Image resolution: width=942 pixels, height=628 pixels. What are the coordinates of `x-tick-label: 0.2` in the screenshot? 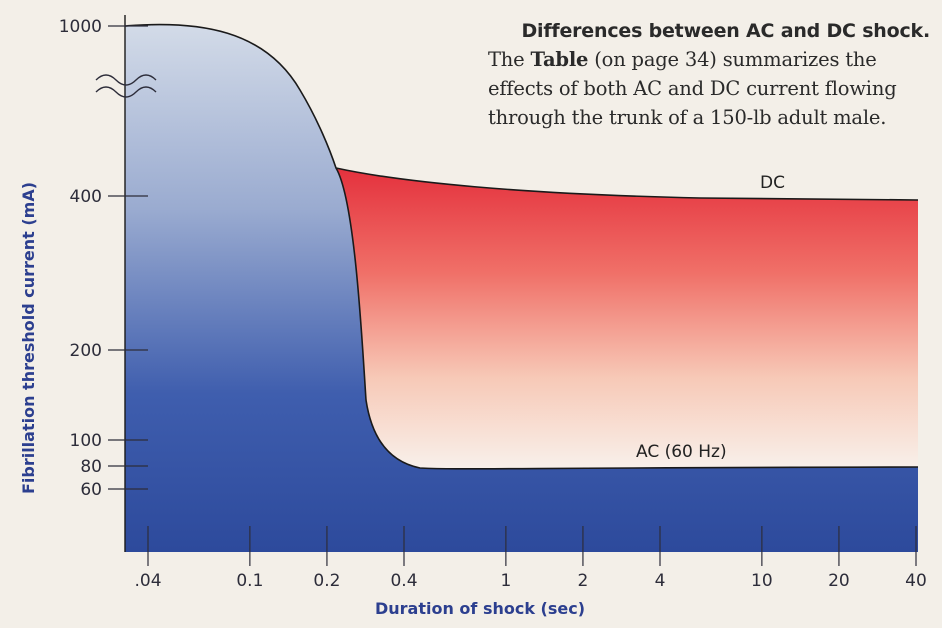 It's located at (326, 581).